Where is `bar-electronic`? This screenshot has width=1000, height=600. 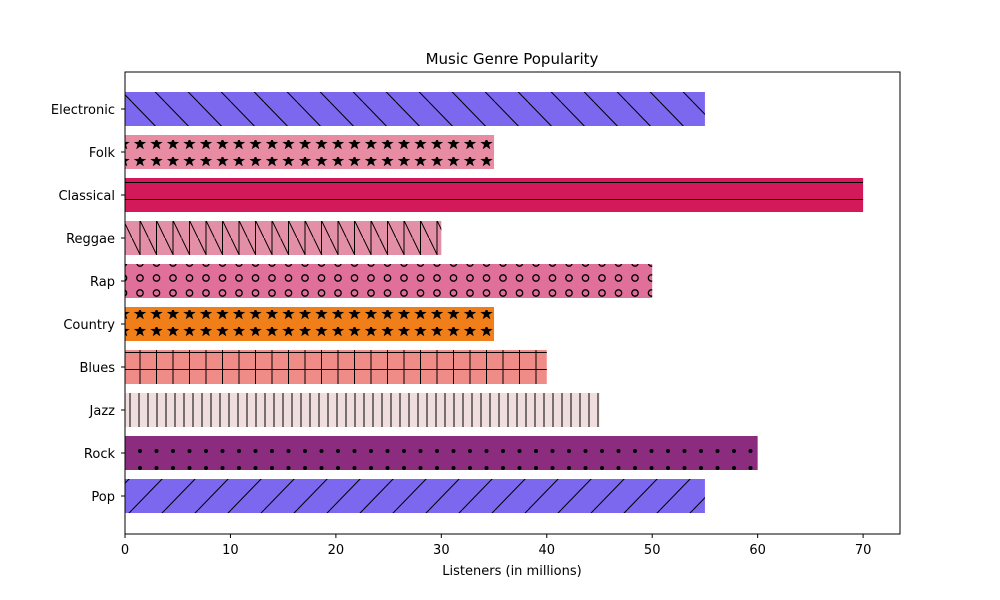 bar-electronic is located at coordinates (415, 109).